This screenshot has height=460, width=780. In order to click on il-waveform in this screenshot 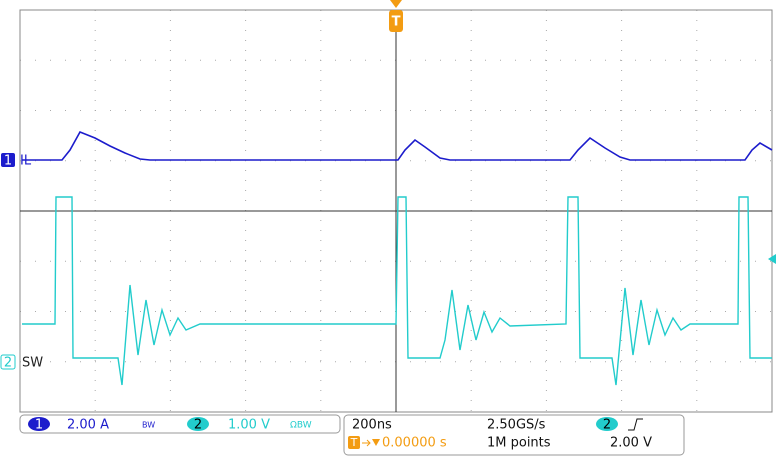, I will do `click(397, 145)`.